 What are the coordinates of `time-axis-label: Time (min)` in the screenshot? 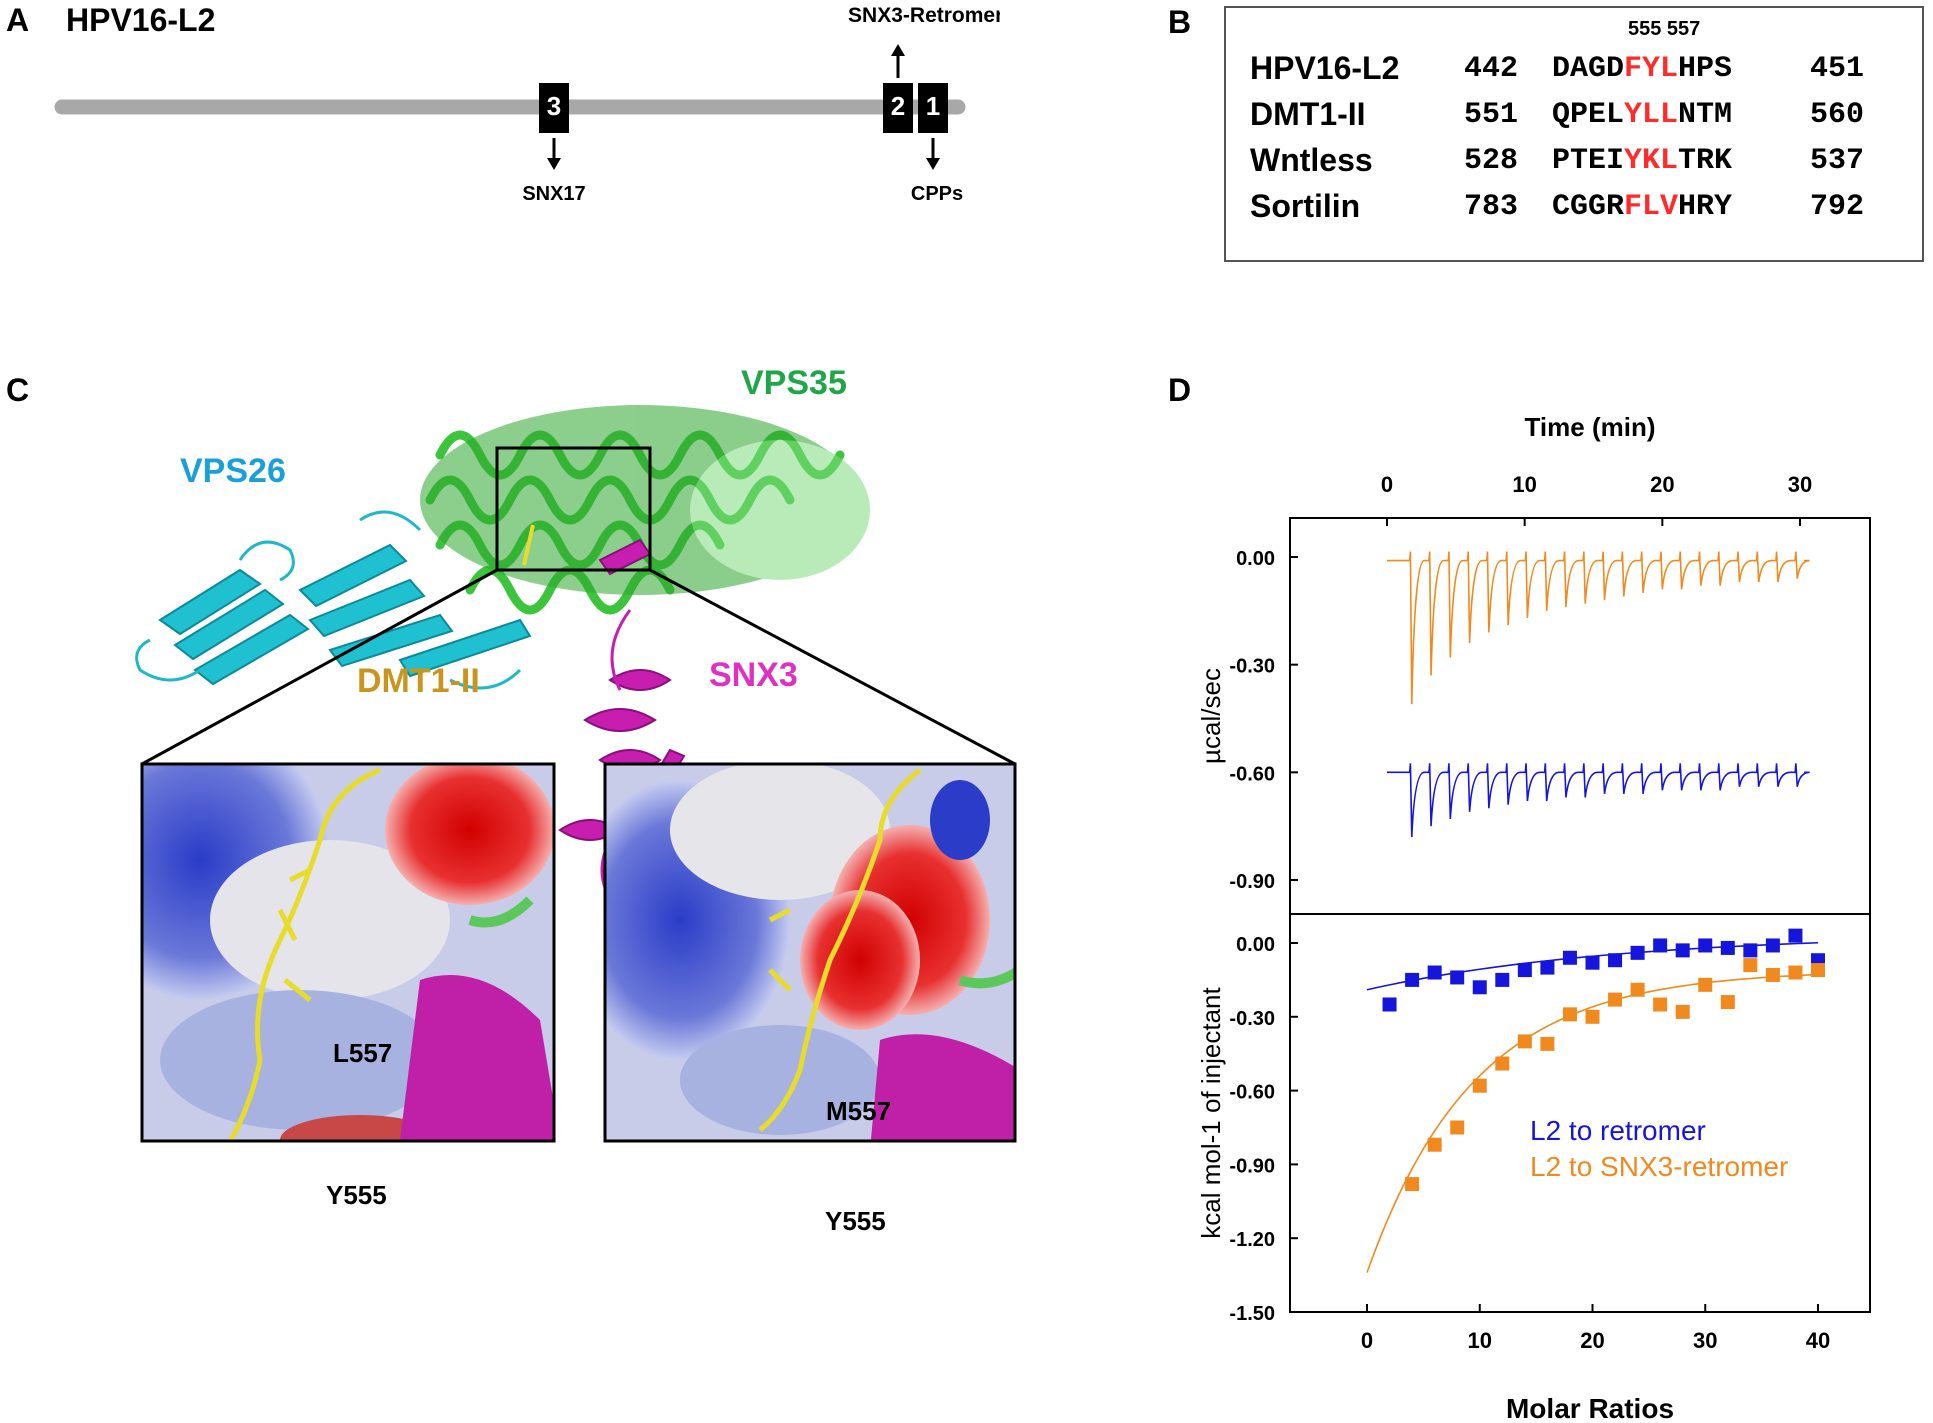 It's located at (1590, 427).